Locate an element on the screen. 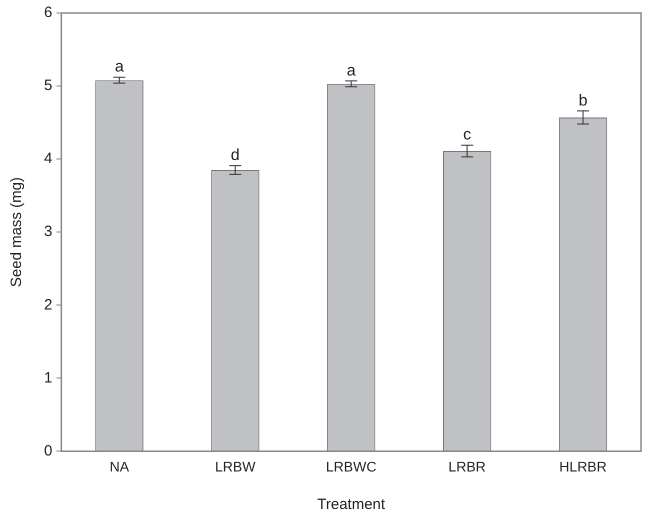 This screenshot has width=661, height=522. x-tick-label: NA is located at coordinates (120, 466).